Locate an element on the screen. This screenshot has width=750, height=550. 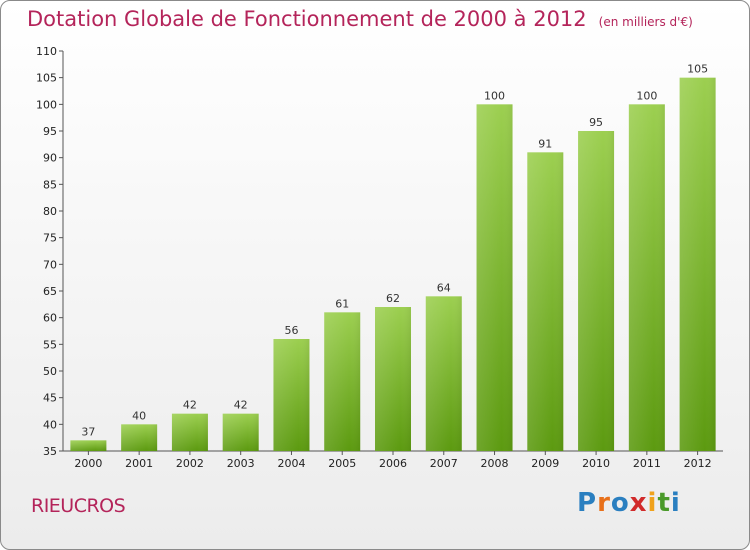
chart-subtitle: (en milliers d'€) is located at coordinates (645, 22).